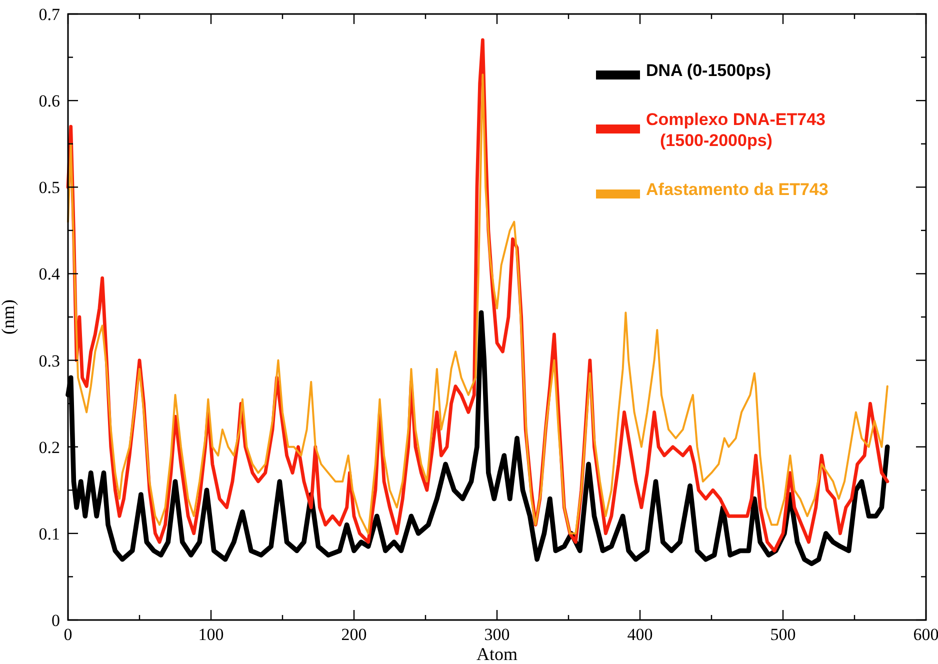 The image size is (938, 664). Describe the element at coordinates (49, 274) in the screenshot. I see `y-tick-label: 0.4` at that location.